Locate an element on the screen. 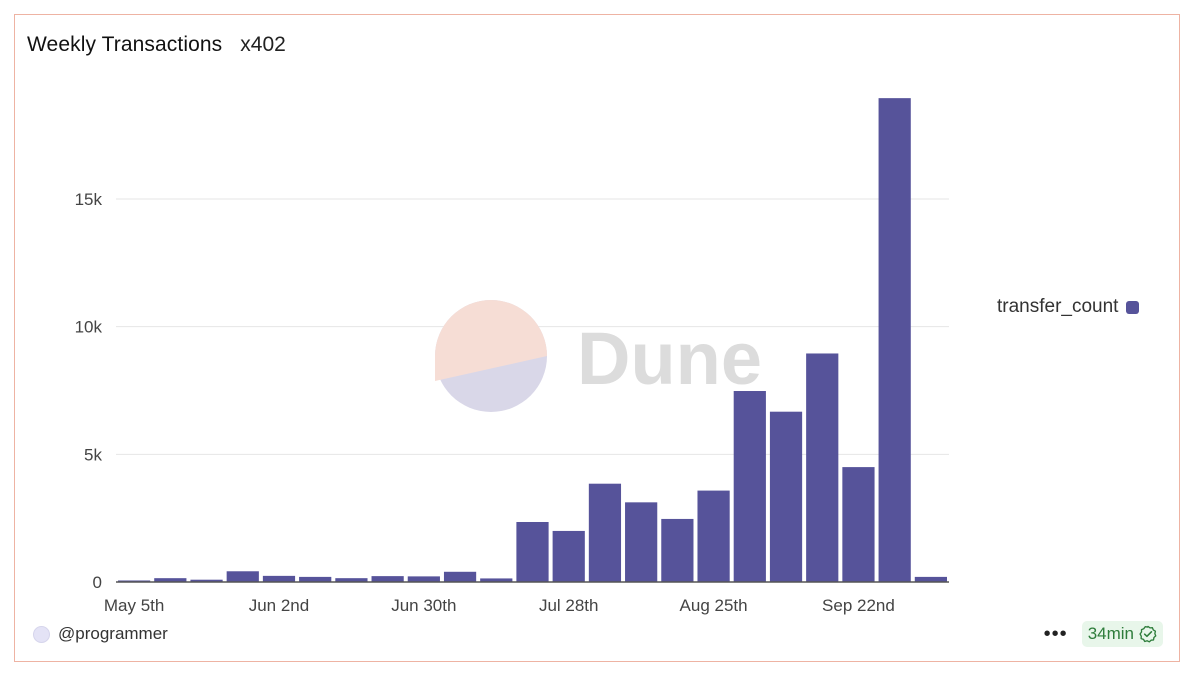 This screenshot has height=677, width=1200. x-tick-label: May 5th is located at coordinates (134, 605).